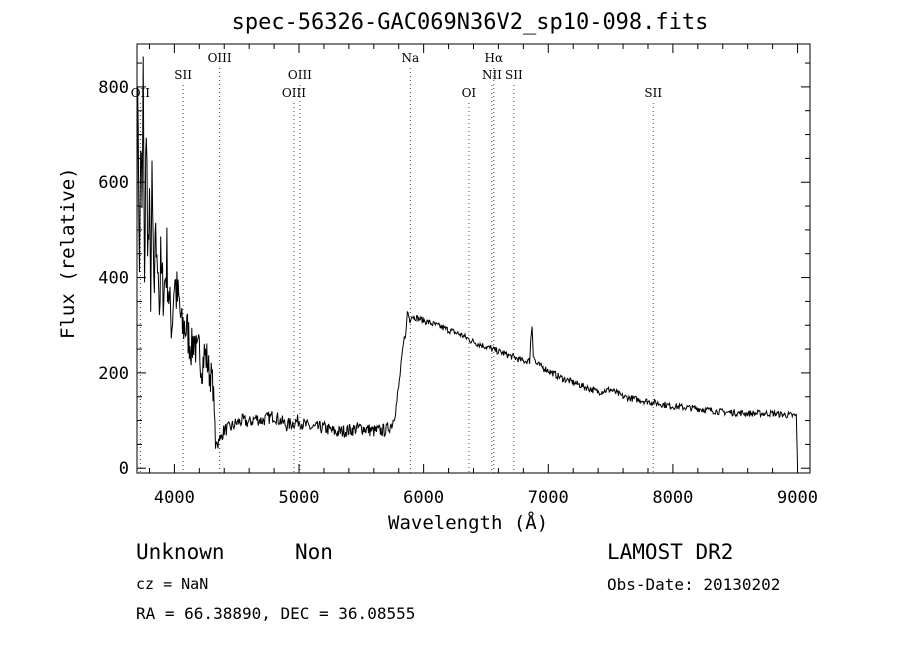 The width and height of the screenshot is (900, 650). I want to click on y-tick-label: 0, so click(124, 469).